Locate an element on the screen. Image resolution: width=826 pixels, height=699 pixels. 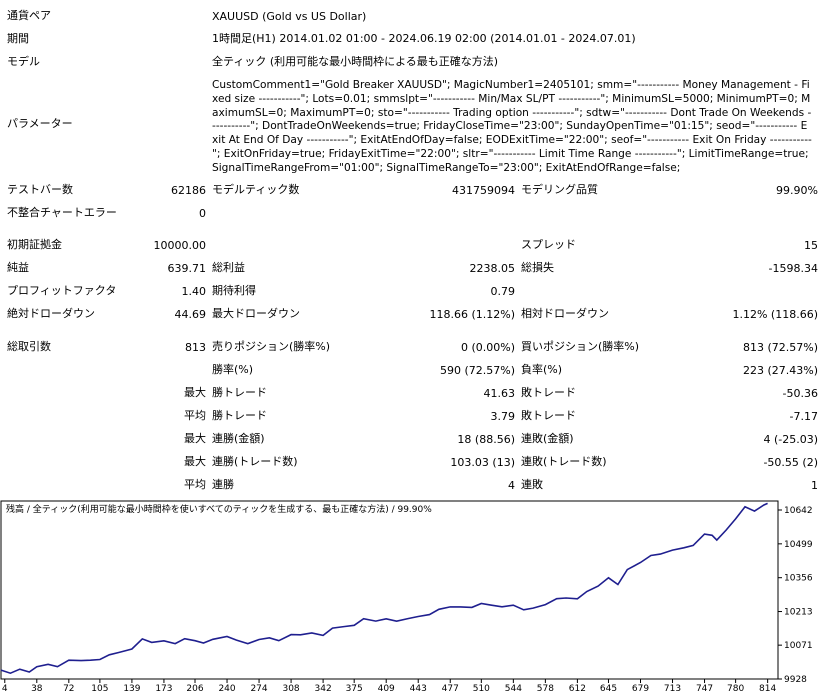
gross-profit-label: 総利益 is located at coordinates (228, 267).